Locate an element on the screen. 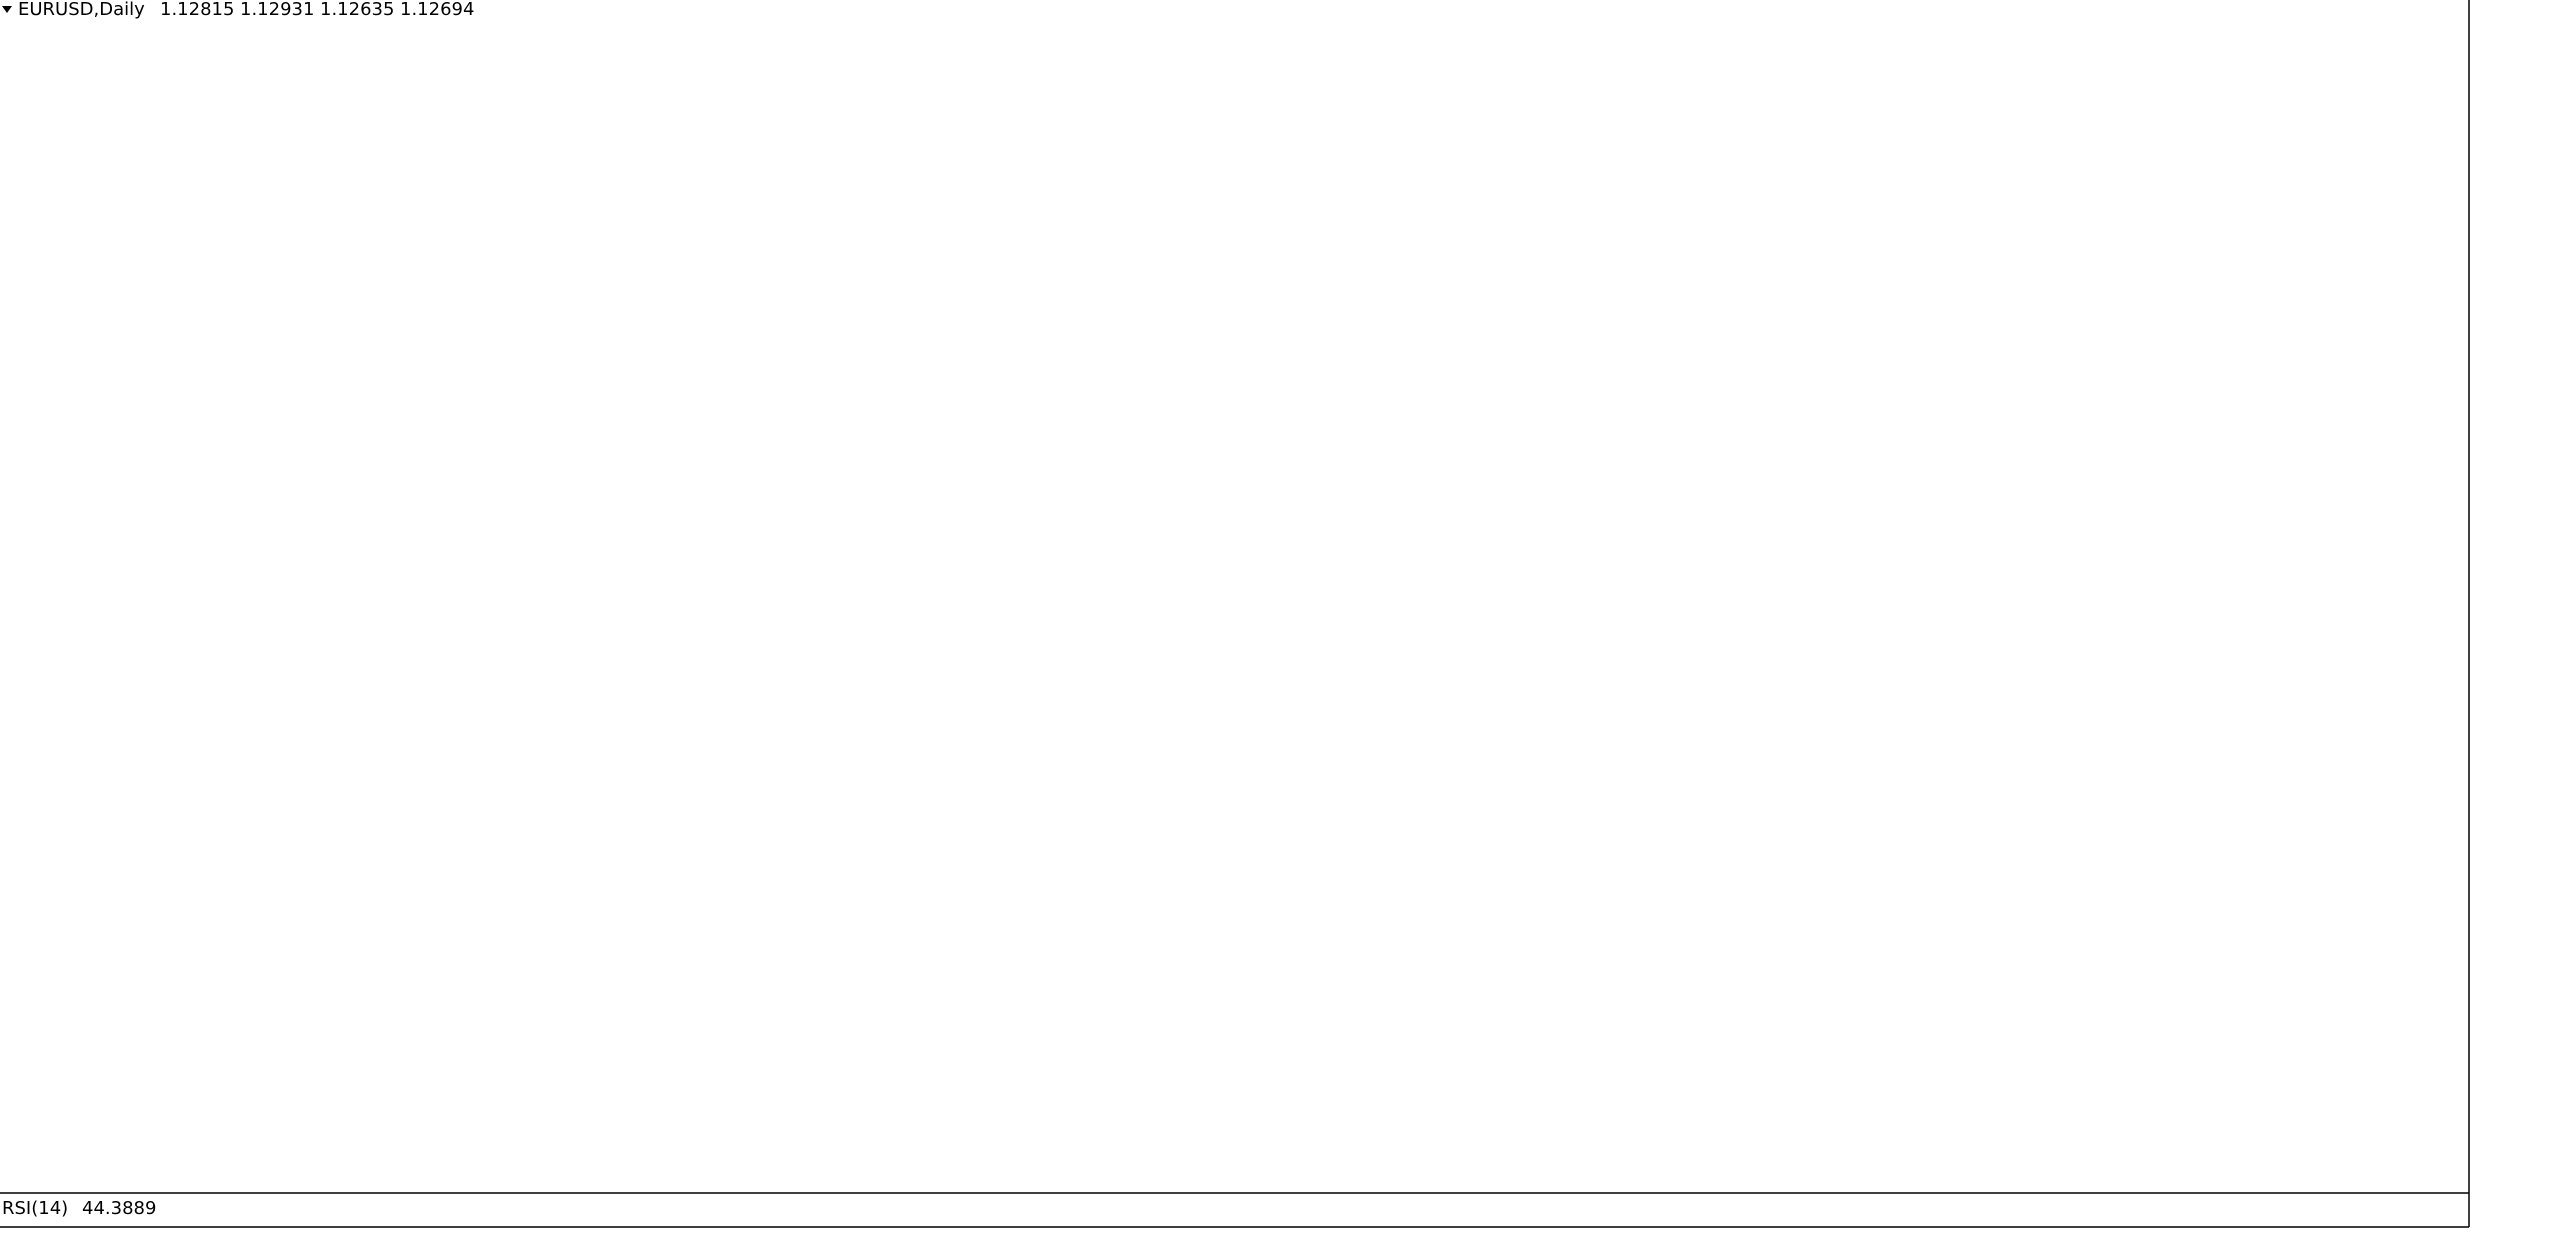  collapse-icon is located at coordinates (7, 9).